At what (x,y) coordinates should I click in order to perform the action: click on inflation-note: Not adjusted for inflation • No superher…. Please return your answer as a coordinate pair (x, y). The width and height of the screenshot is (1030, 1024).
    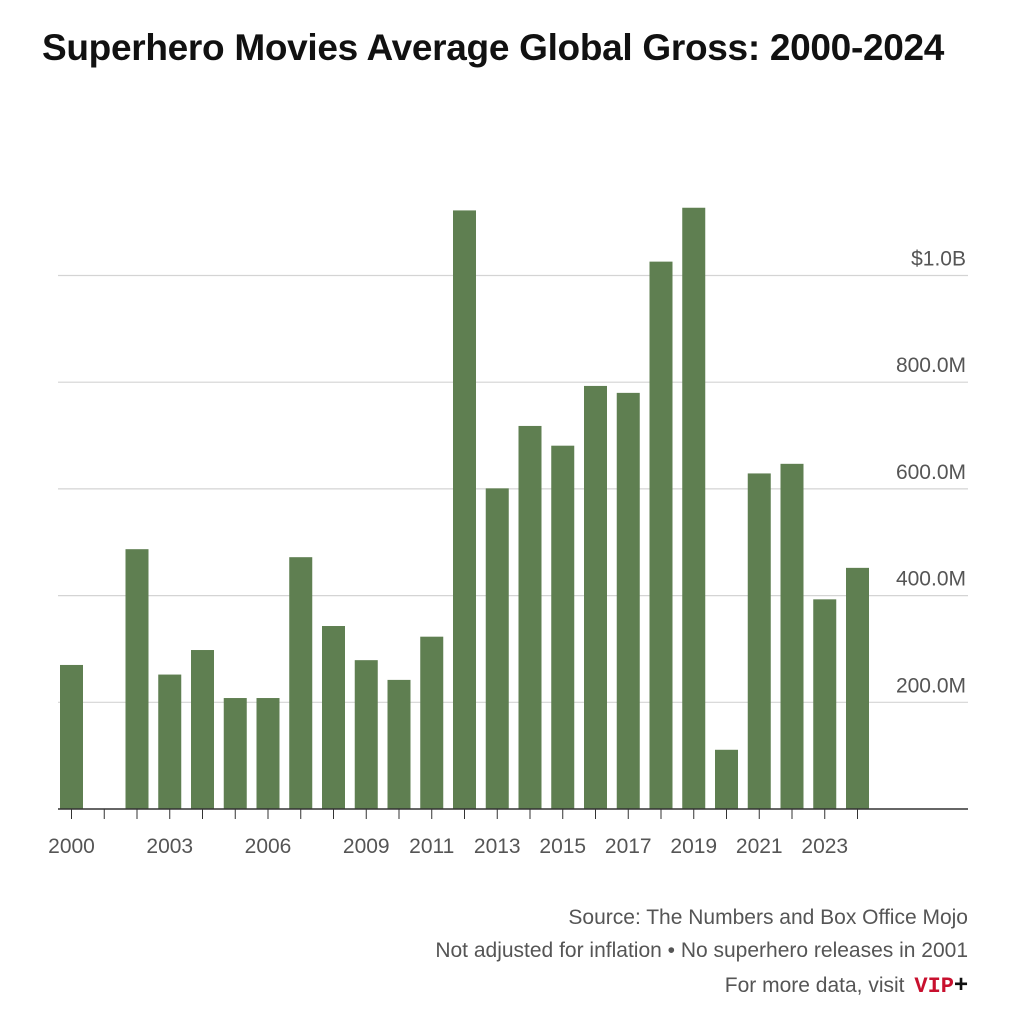
    Looking at the image, I should click on (701, 950).